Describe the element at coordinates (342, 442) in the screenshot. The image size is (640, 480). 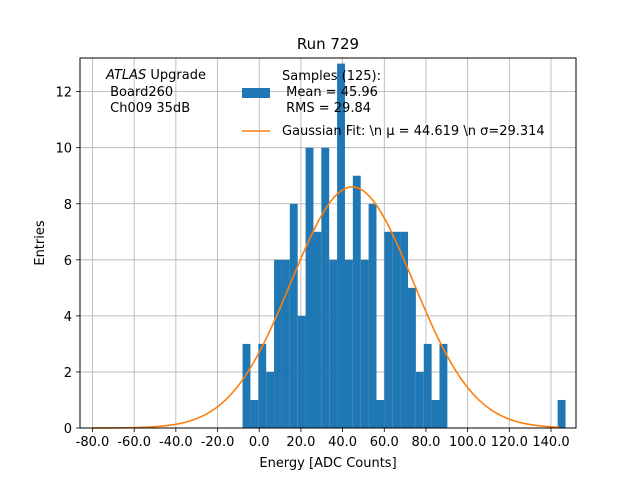
I see `x-tick-label-6: 40.0` at that location.